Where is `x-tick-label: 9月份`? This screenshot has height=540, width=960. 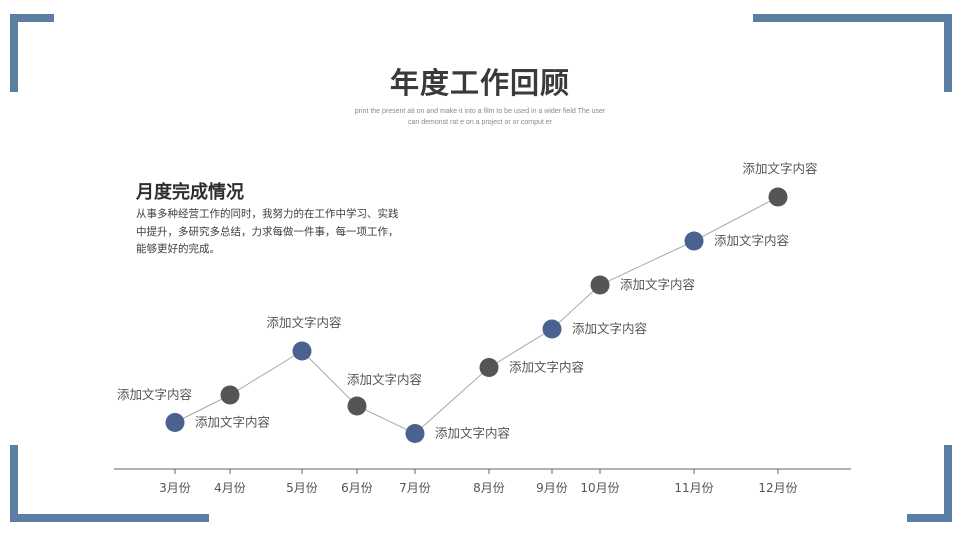
x-tick-label: 9月份 is located at coordinates (552, 488).